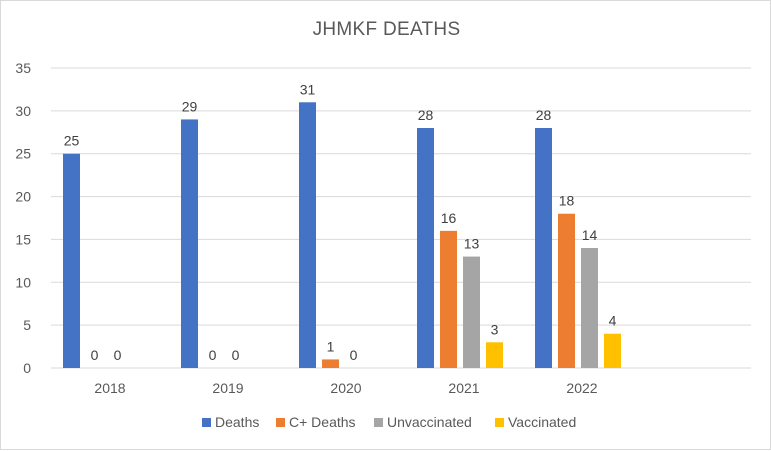 This screenshot has height=451, width=771. What do you see at coordinates (227, 388) in the screenshot?
I see `x-tick-label: 2019` at bounding box center [227, 388].